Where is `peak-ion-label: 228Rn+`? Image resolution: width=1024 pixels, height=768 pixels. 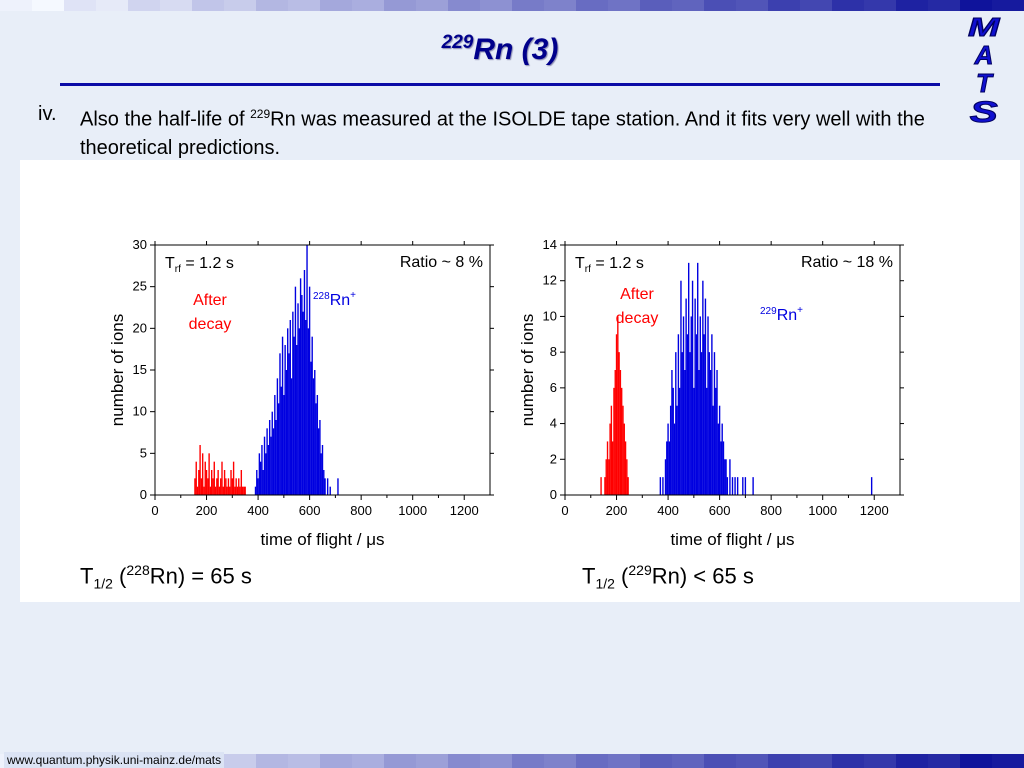 peak-ion-label: 228Rn+ is located at coordinates (334, 299).